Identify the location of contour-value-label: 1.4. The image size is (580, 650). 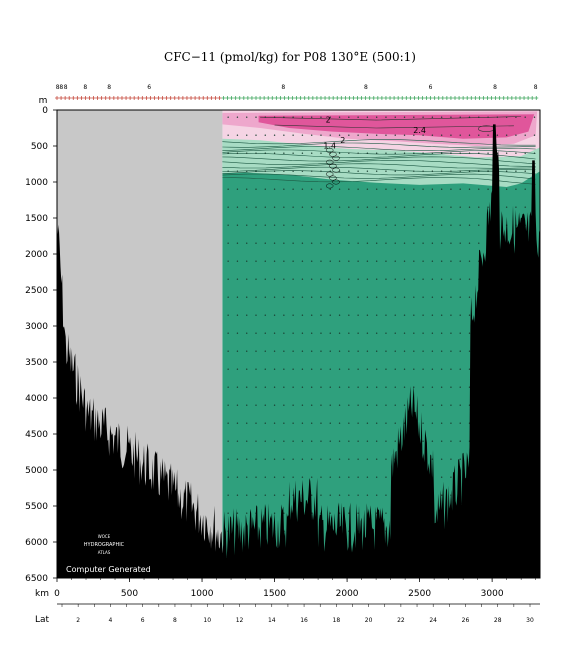
(329, 145).